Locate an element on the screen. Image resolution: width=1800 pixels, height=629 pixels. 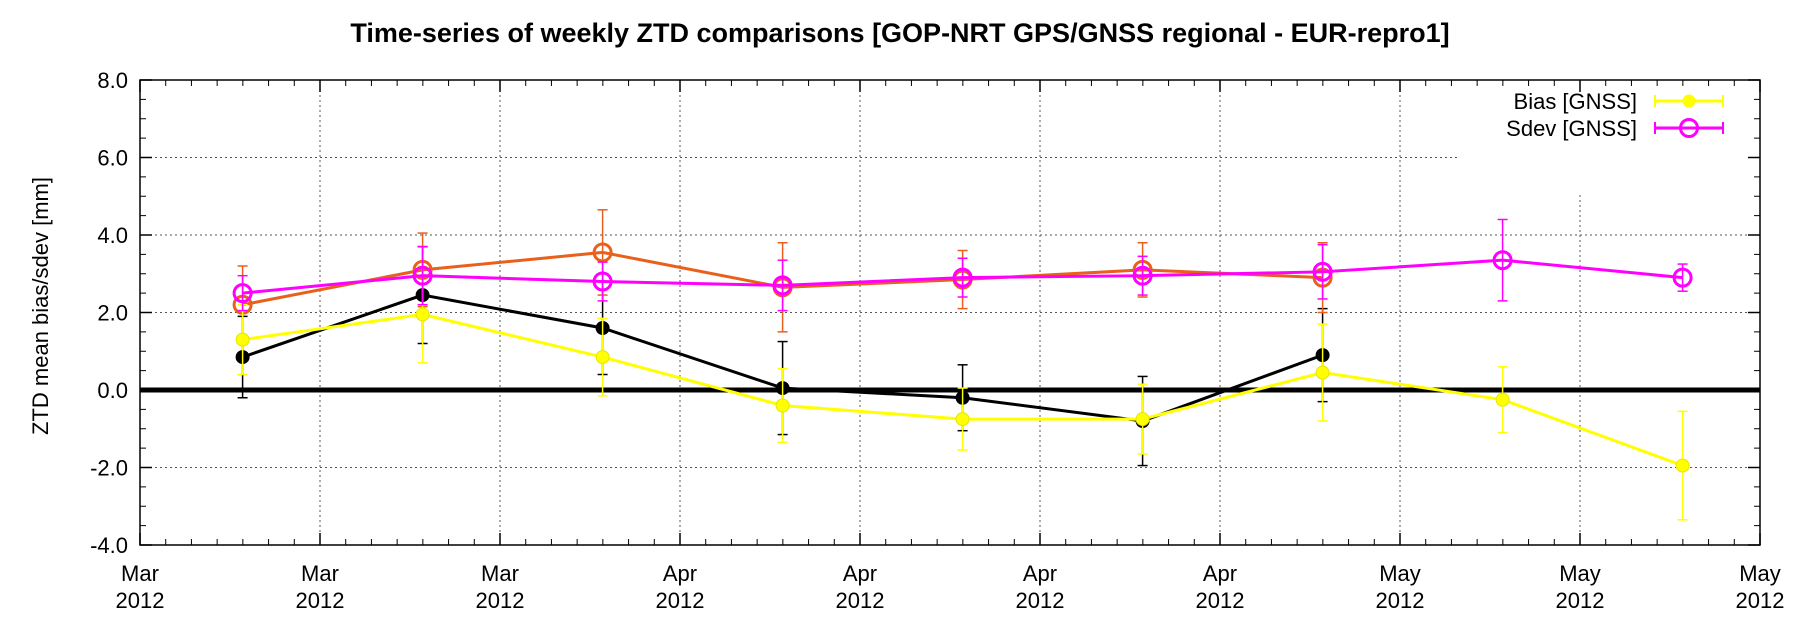
legend: Bias [GNSS]Sdev [GNSS] is located at coordinates (1615, 115).